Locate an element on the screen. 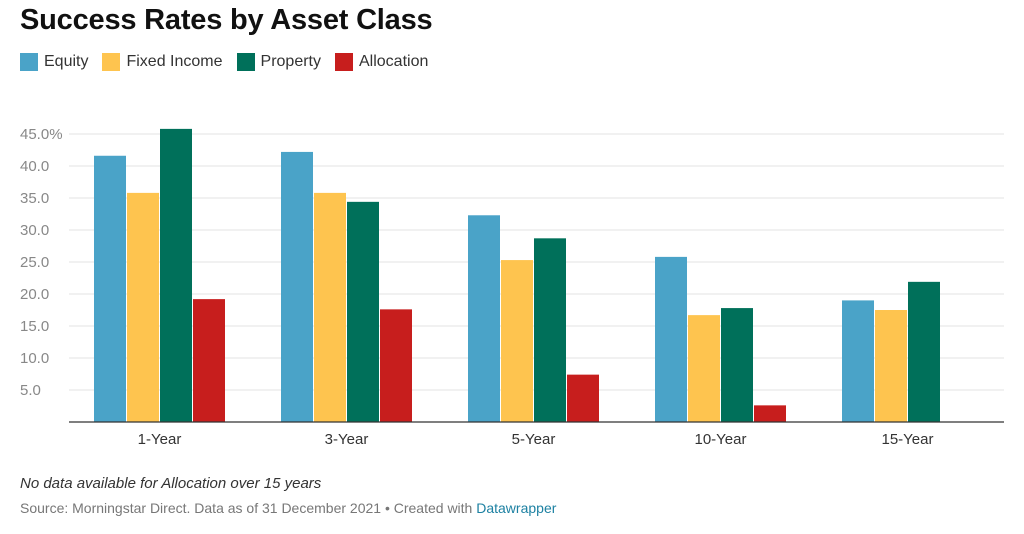 Image resolution: width=1024 pixels, height=534 pixels. x-tick-label: 3-Year is located at coordinates (347, 439).